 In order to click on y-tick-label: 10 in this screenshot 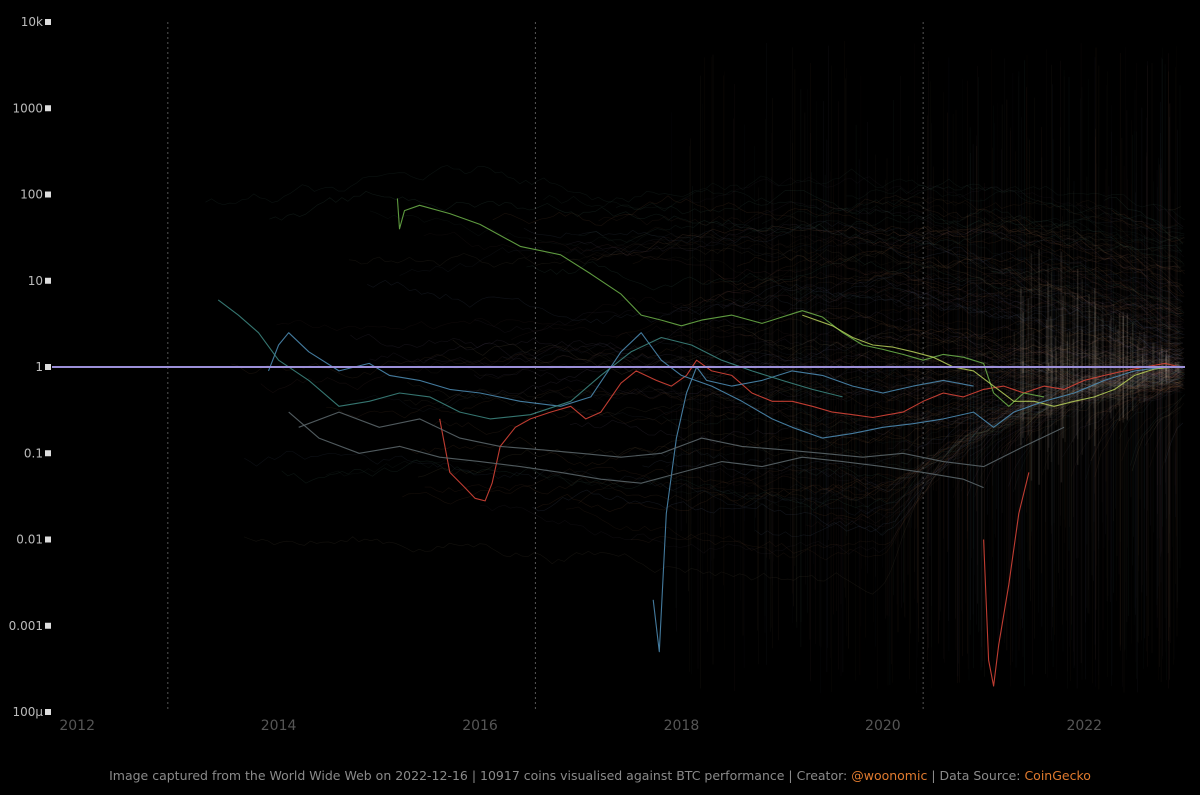, I will do `click(35, 281)`.